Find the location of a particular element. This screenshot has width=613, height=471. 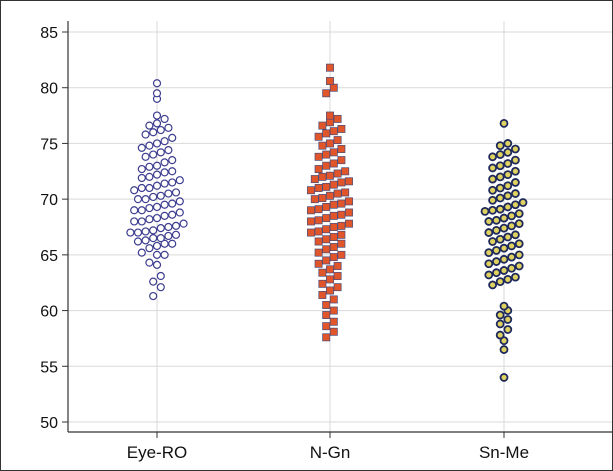

y-tick-label: 70 is located at coordinates (49, 200).